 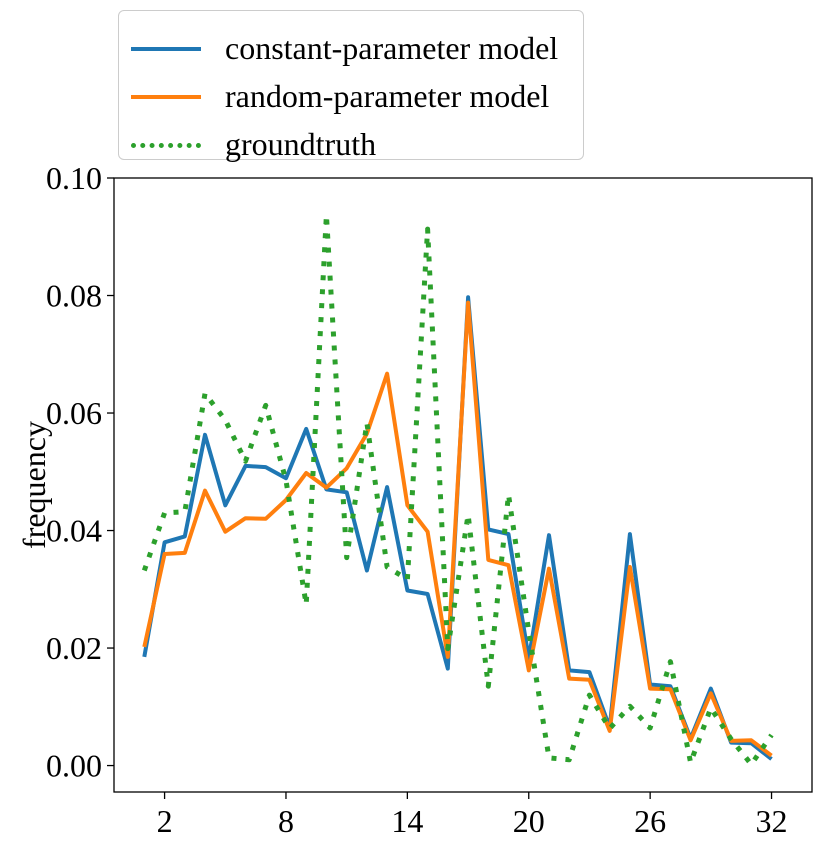 What do you see at coordinates (166, 49) in the screenshot?
I see `legend-swatch-constant` at bounding box center [166, 49].